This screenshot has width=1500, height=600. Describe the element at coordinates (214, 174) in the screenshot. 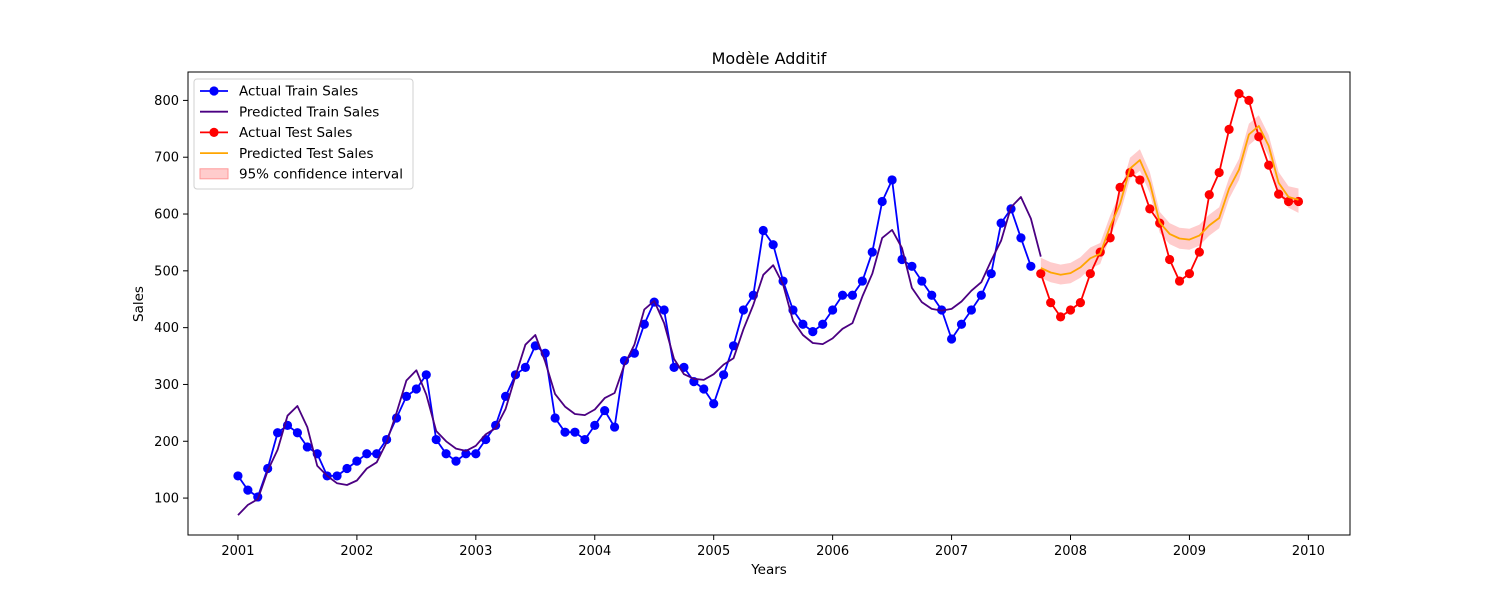

I see `legend-swatch` at that location.